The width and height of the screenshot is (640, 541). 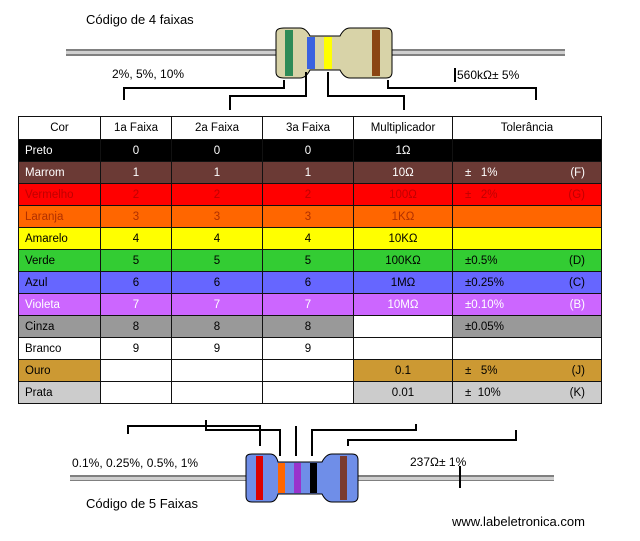 What do you see at coordinates (59, 216) in the screenshot?
I see `cell-color-name: Laranja` at bounding box center [59, 216].